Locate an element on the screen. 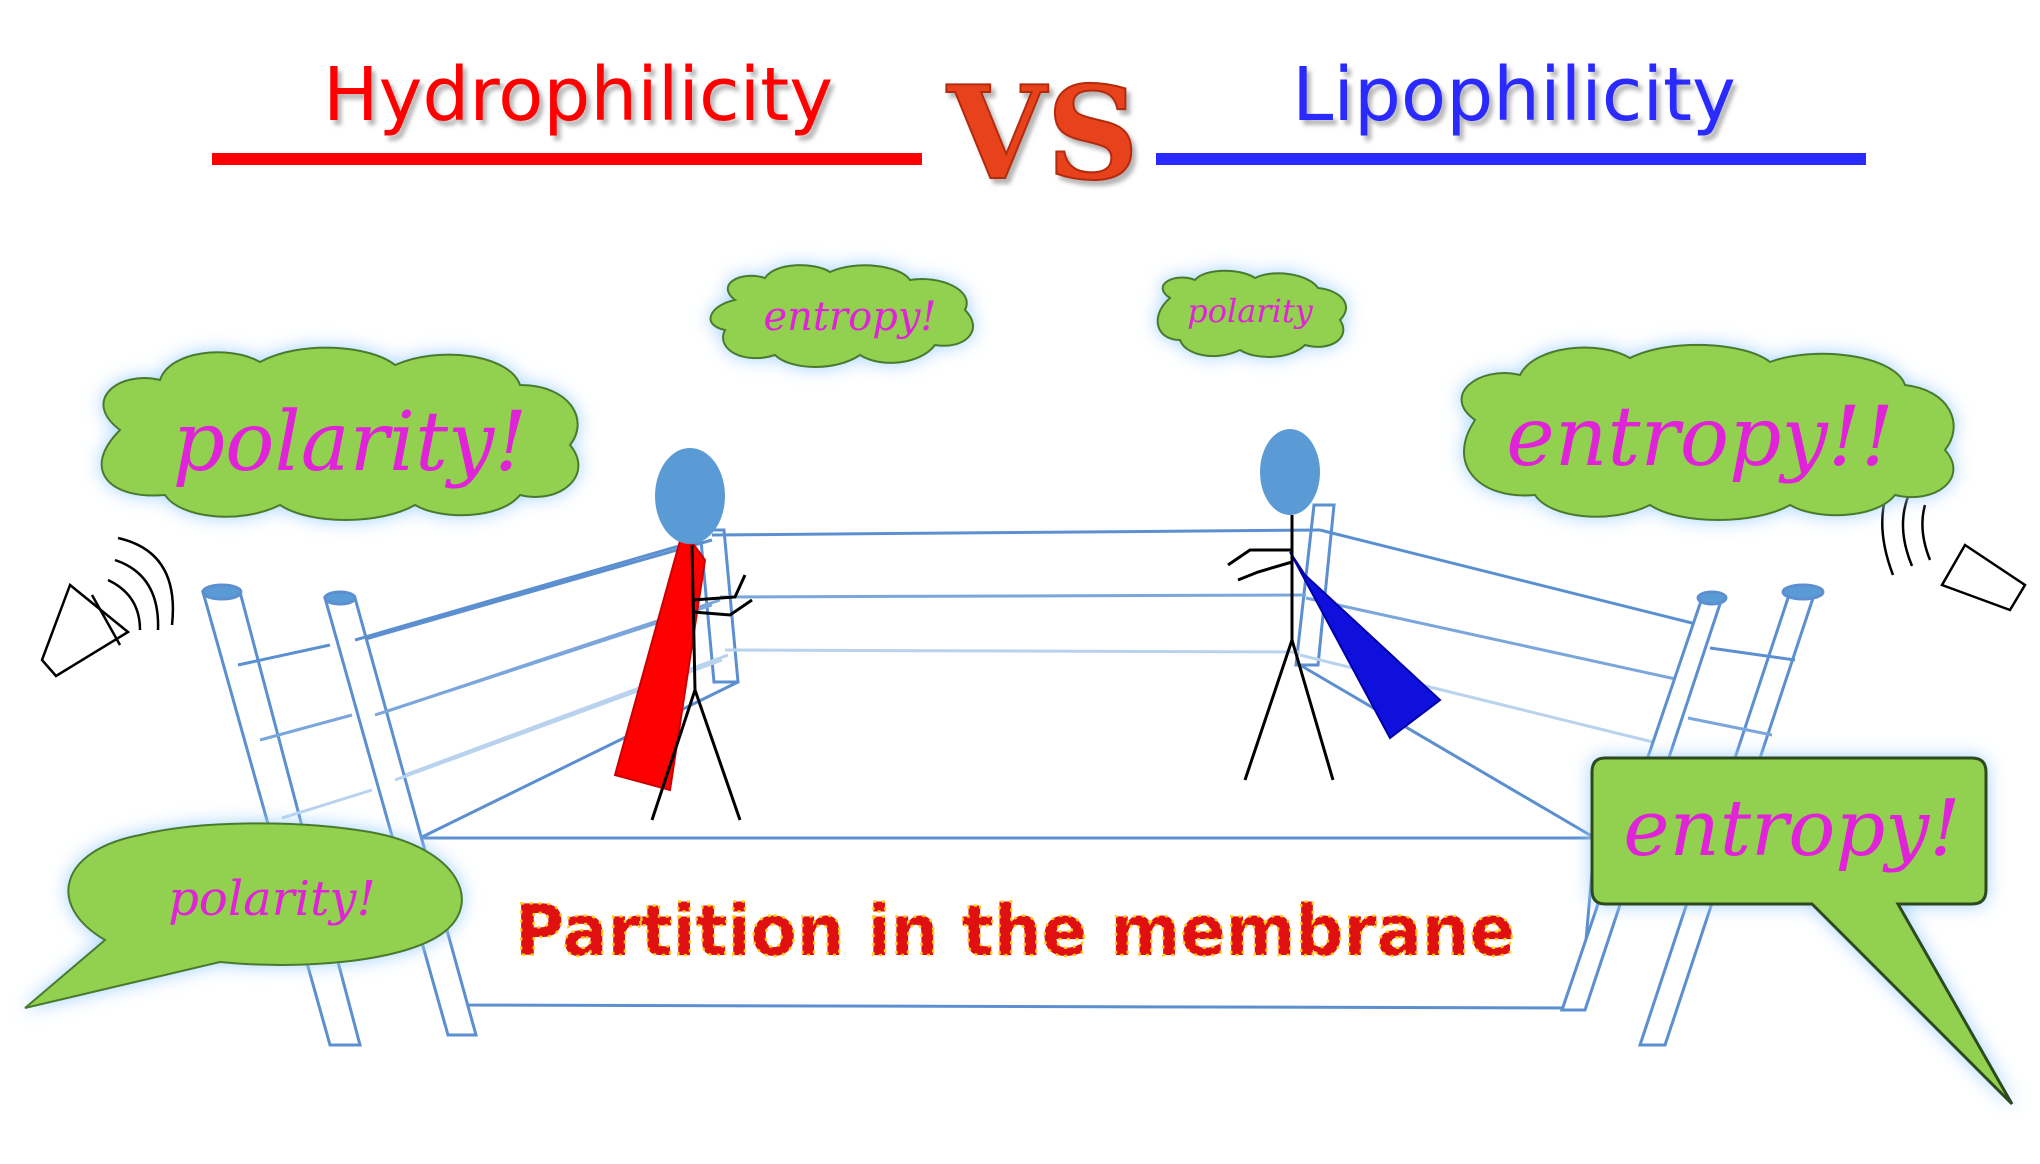 Image resolution: width=2040 pixels, height=1164 pixels. cloud-left-big-text: polarity! is located at coordinates (350, 442).